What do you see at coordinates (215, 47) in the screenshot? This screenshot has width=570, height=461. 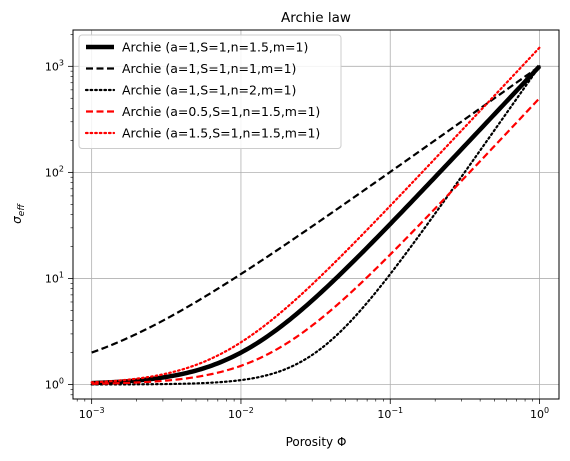 I see `legend-label-0: Archie (a=1,S=1,n=1.5,m=1)` at bounding box center [215, 47].